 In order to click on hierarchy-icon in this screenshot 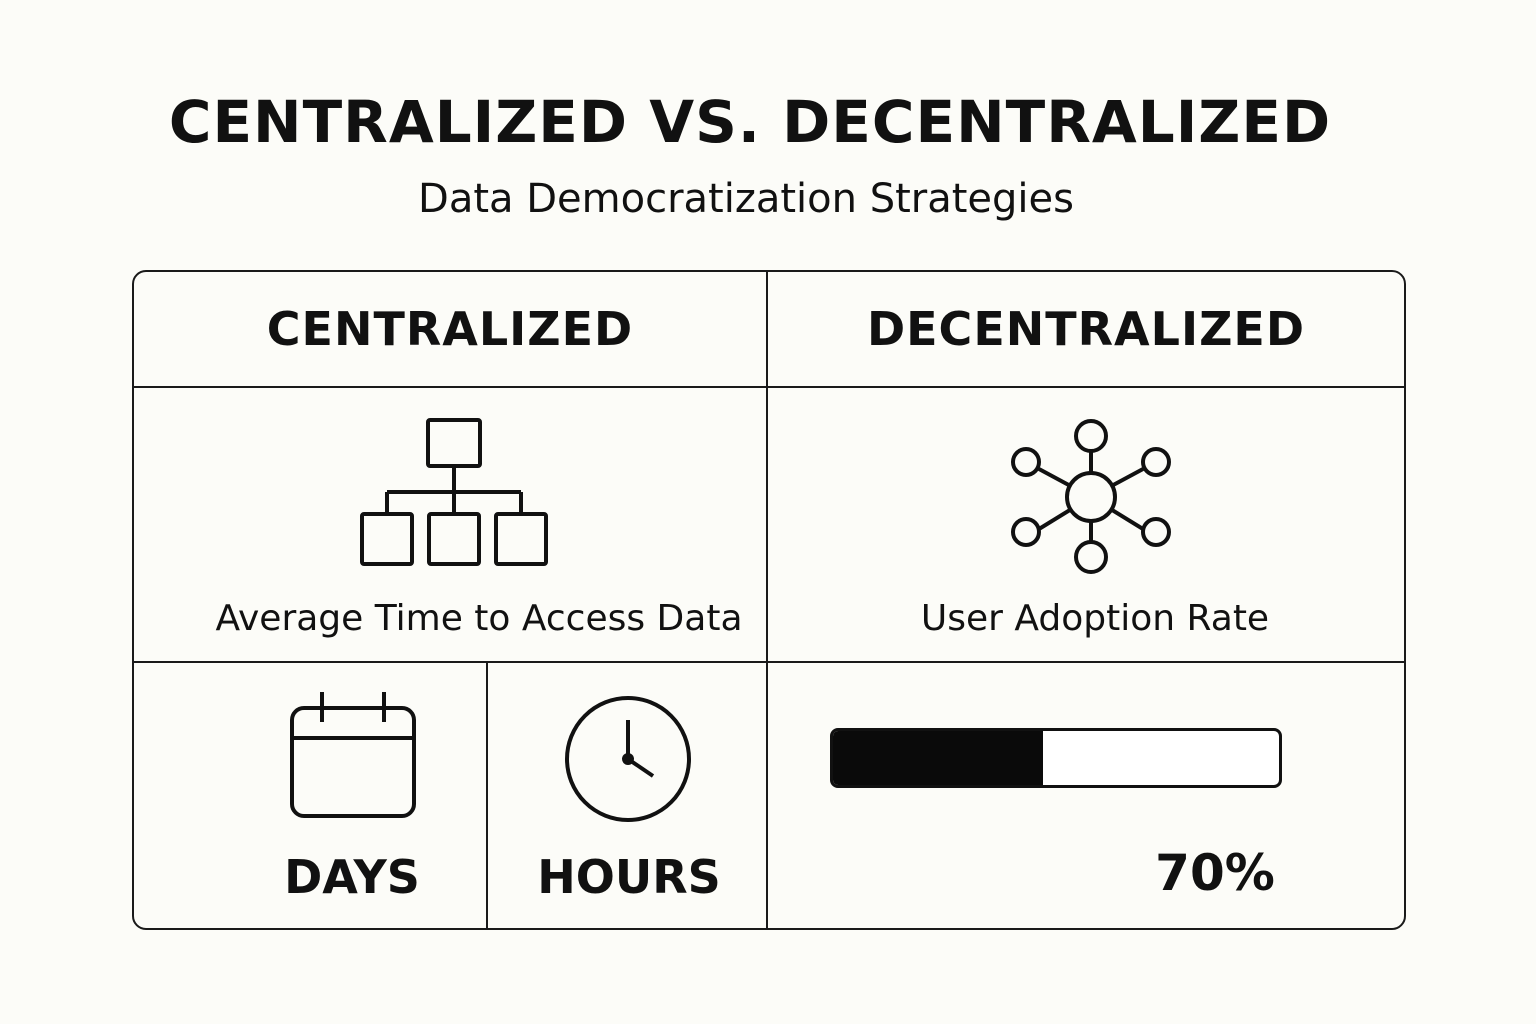, I will do `click(454, 492)`.